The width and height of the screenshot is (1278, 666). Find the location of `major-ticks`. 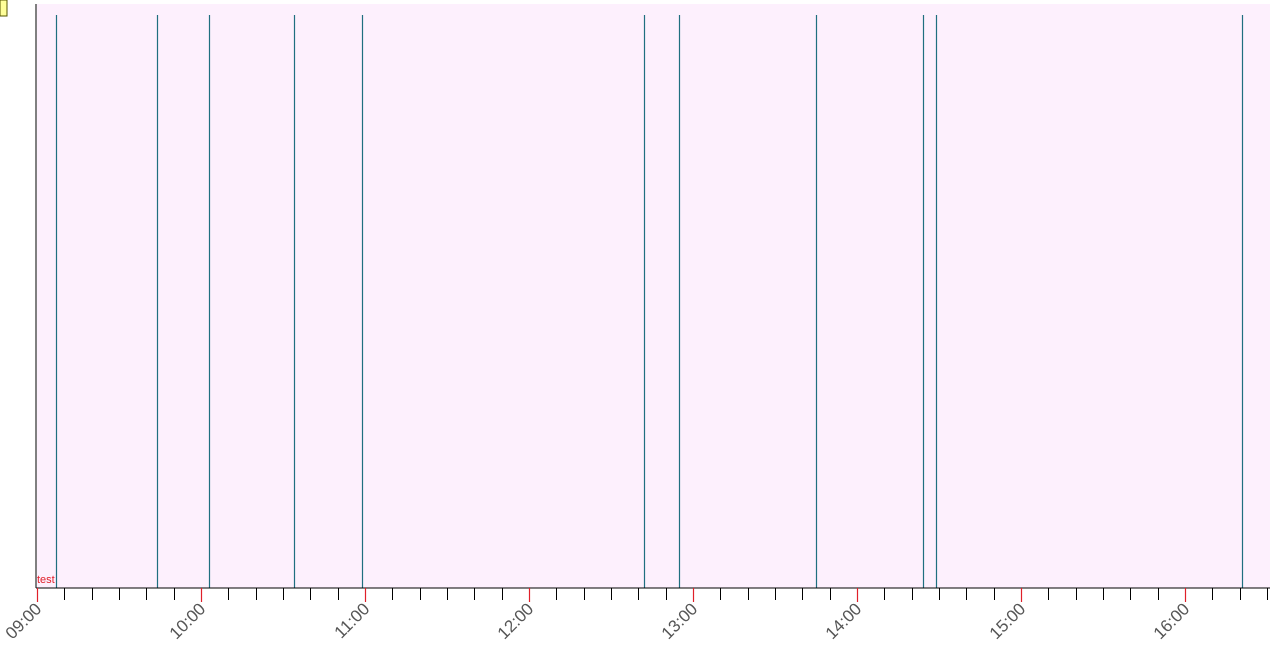

major-ticks is located at coordinates (611, 595).